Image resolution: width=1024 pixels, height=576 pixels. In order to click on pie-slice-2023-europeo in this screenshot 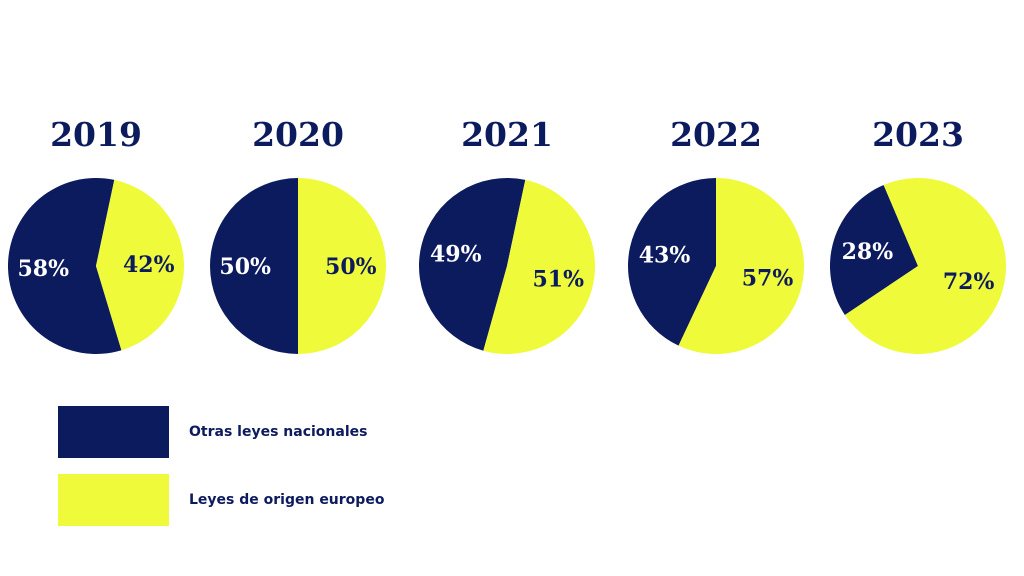, I will do `click(925, 265)`.